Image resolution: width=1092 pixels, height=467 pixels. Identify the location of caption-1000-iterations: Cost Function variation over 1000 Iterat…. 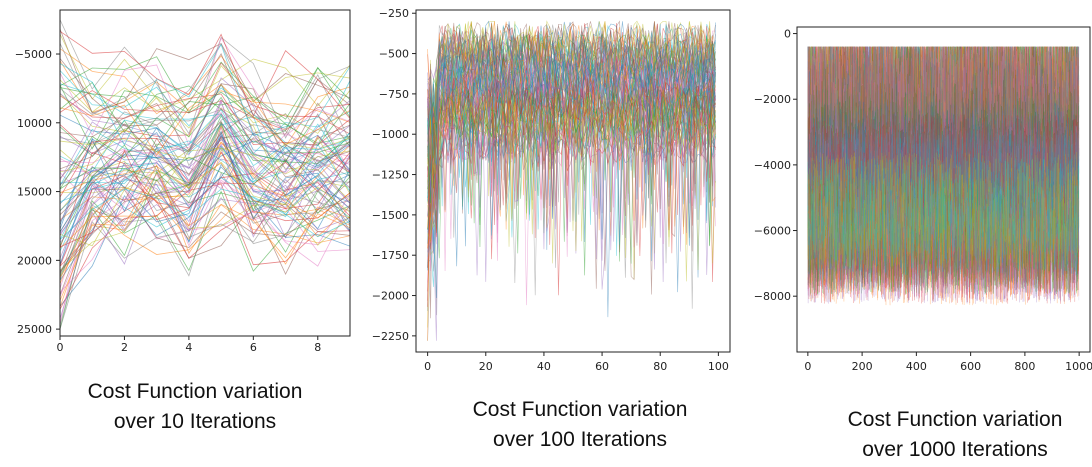
(948, 435).